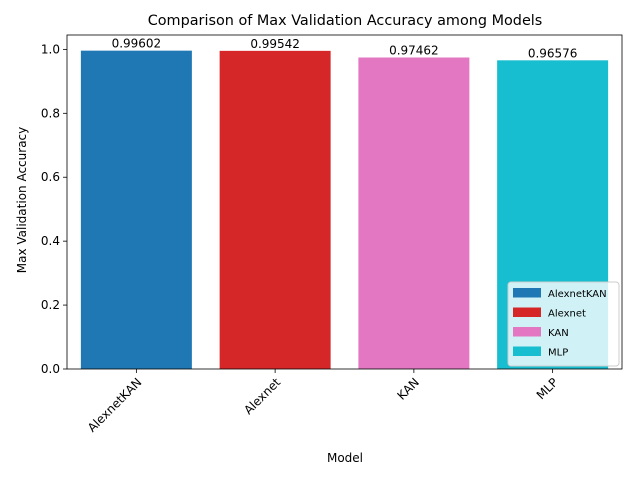 This screenshot has width=640, height=485. What do you see at coordinates (275, 210) in the screenshot?
I see `bar-alexnet` at bounding box center [275, 210].